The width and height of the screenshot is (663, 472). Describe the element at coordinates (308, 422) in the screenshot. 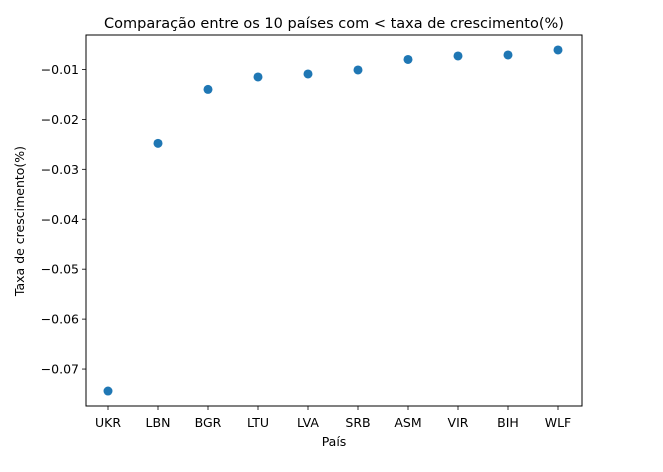

I see `x-tick-label: LVA` at that location.